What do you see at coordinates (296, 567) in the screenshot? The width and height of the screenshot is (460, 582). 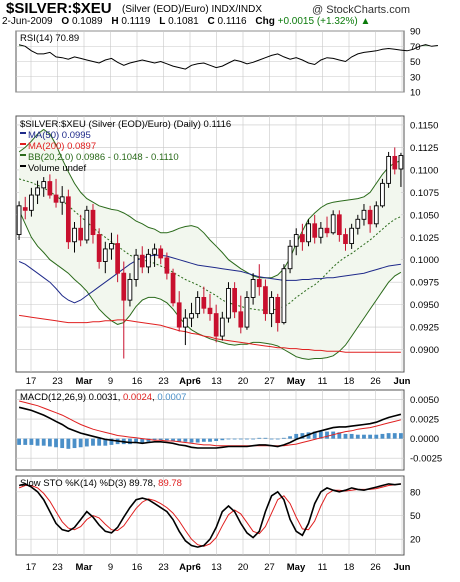 I see `x-axis-label-bottom: May` at bounding box center [296, 567].